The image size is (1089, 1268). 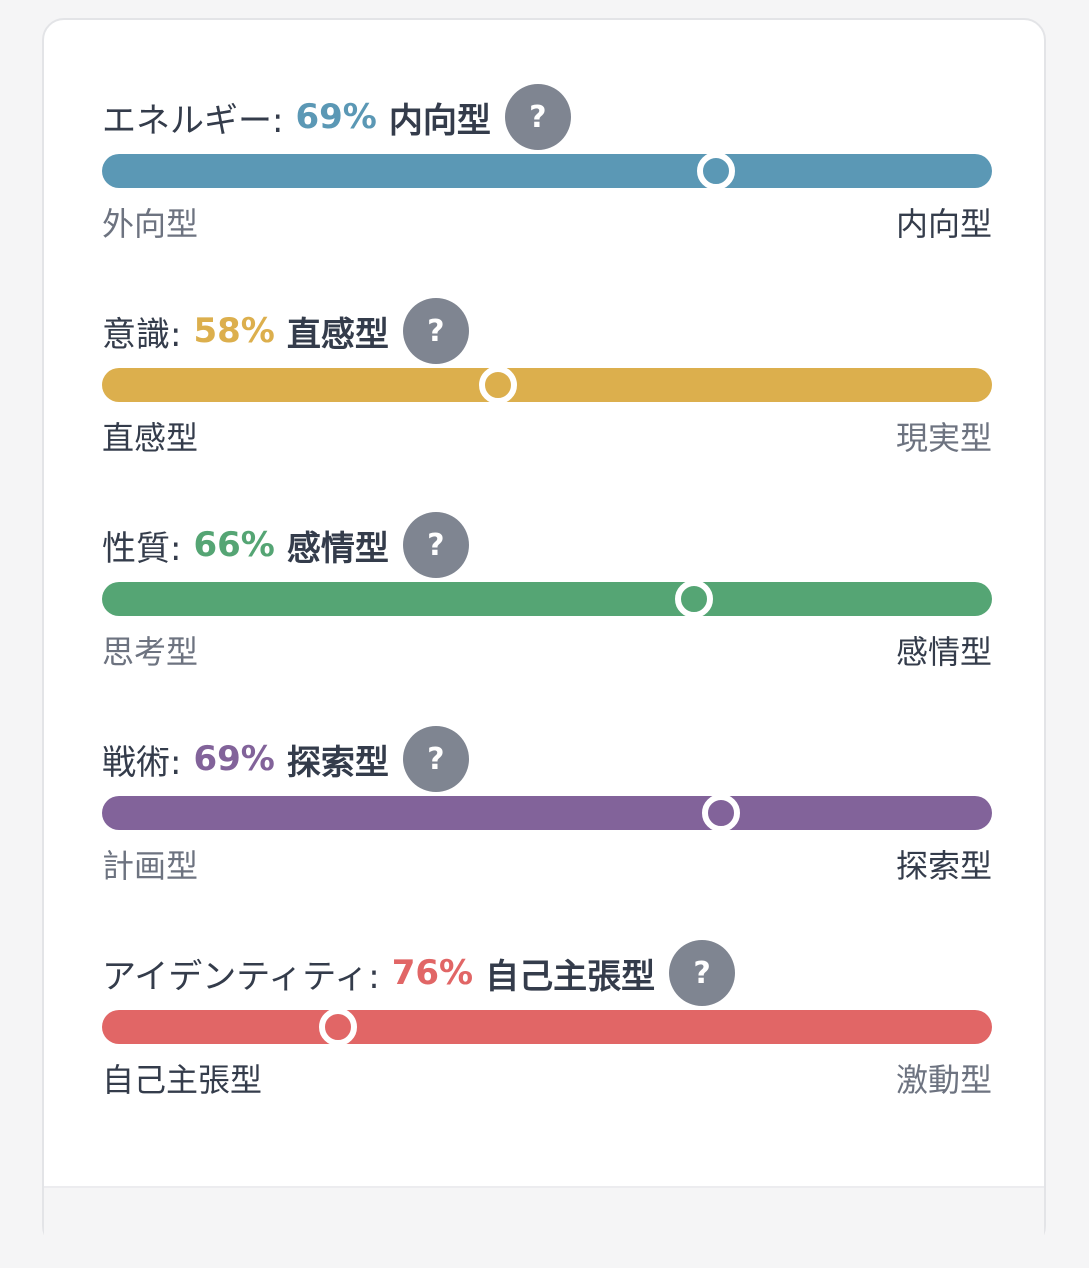 I want to click on trait-label-right: 現実型, so click(x=943, y=438).